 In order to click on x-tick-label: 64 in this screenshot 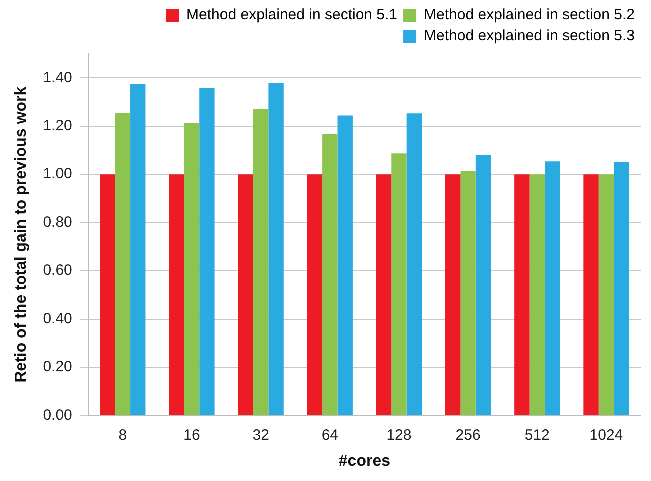, I will do `click(330, 435)`.